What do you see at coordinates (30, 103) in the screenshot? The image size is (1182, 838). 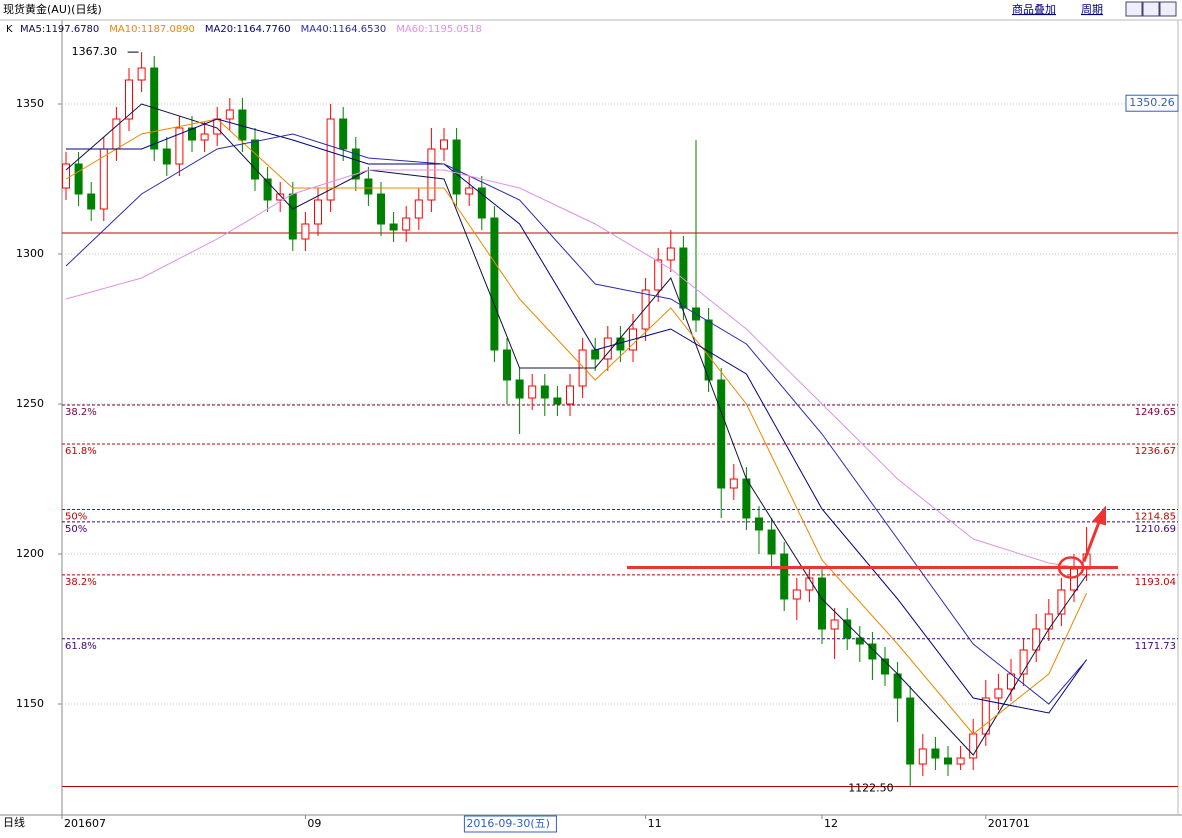 I see `y-tick-label: 1350` at bounding box center [30, 103].